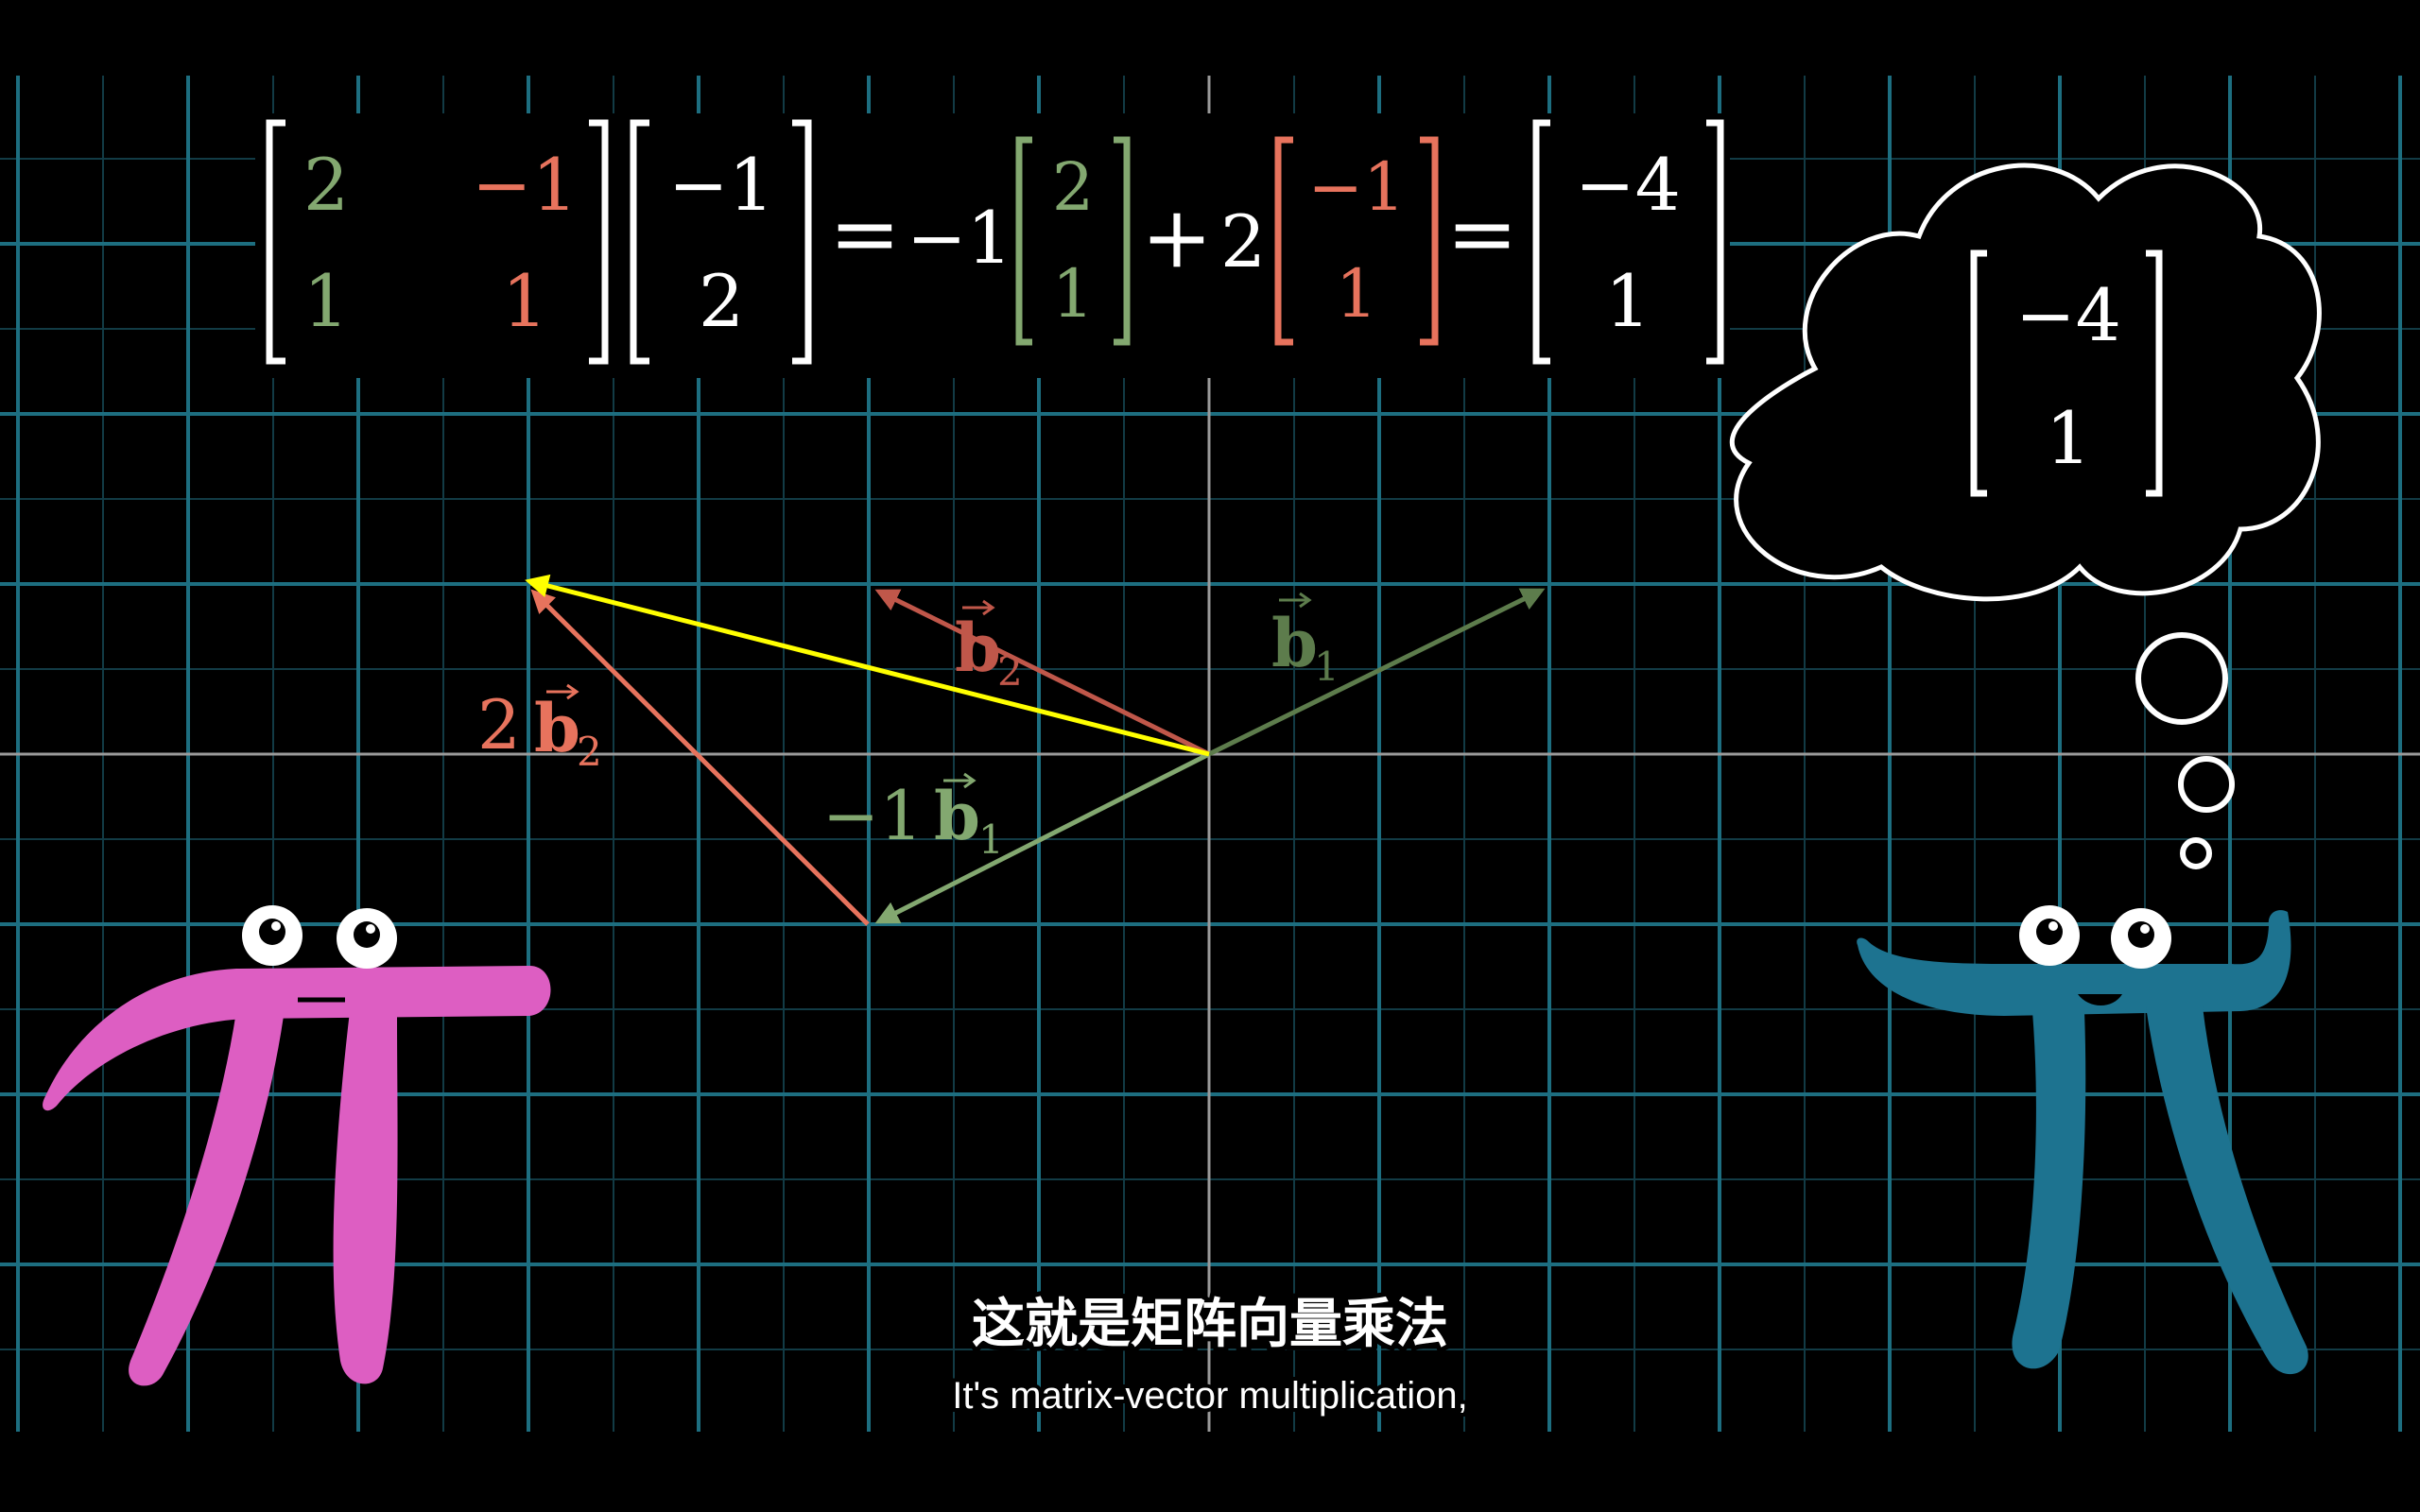 The image size is (2420, 1512). Describe the element at coordinates (2026, 516) in the screenshot. I see `thought-bubble: −4 1` at that location.